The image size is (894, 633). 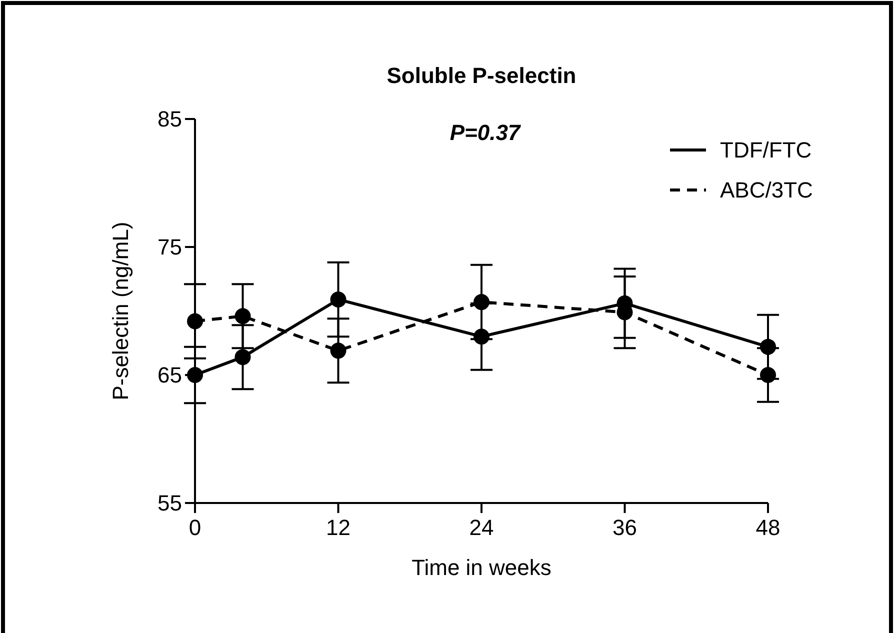 I want to click on chart-title: Soluble P-selectin, so click(x=481, y=75).